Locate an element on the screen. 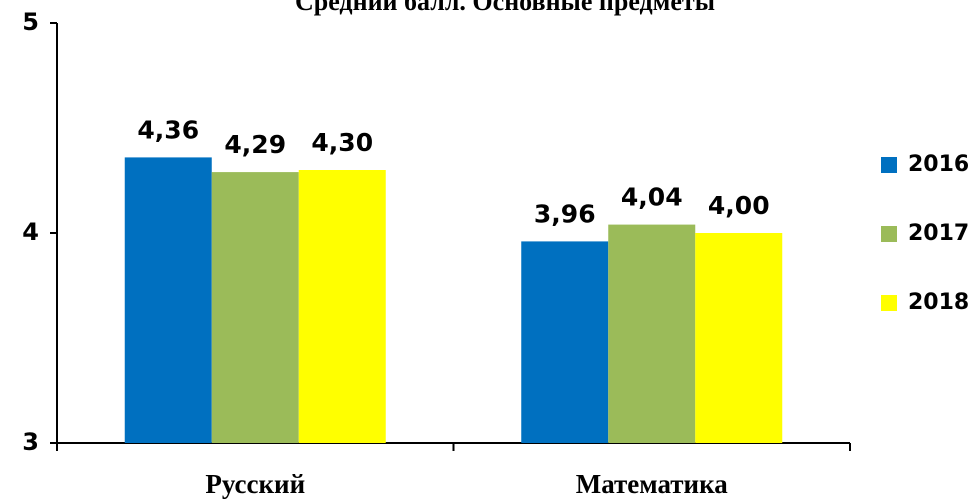  legend-label: 2018 is located at coordinates (938, 302).